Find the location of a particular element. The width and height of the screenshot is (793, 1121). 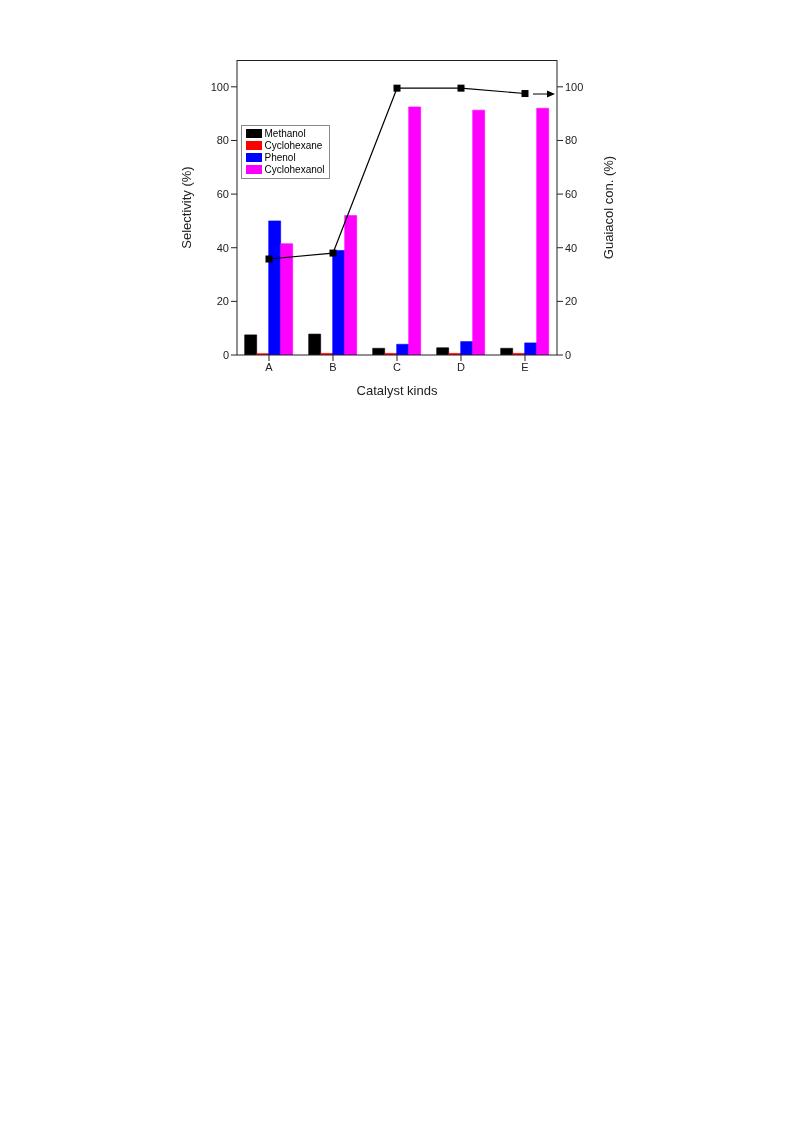

legend-label: Cyclohexanol is located at coordinates (294, 169).